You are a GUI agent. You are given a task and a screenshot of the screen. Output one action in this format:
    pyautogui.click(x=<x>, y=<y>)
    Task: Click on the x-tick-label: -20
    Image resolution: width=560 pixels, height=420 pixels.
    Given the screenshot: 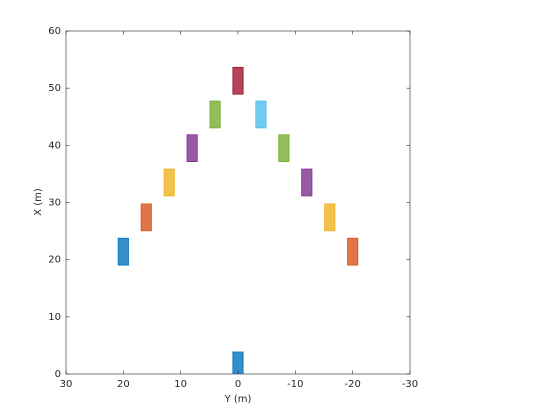 What is the action you would take?
    pyautogui.click(x=352, y=384)
    